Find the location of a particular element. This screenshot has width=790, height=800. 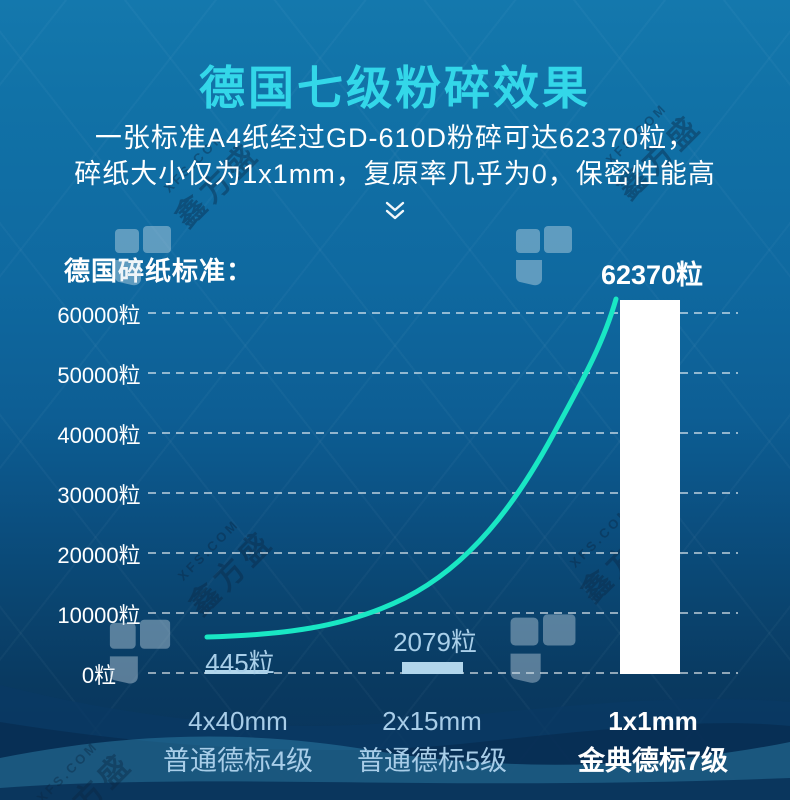

y-tick-label: 60000粒 is located at coordinates (99, 315).